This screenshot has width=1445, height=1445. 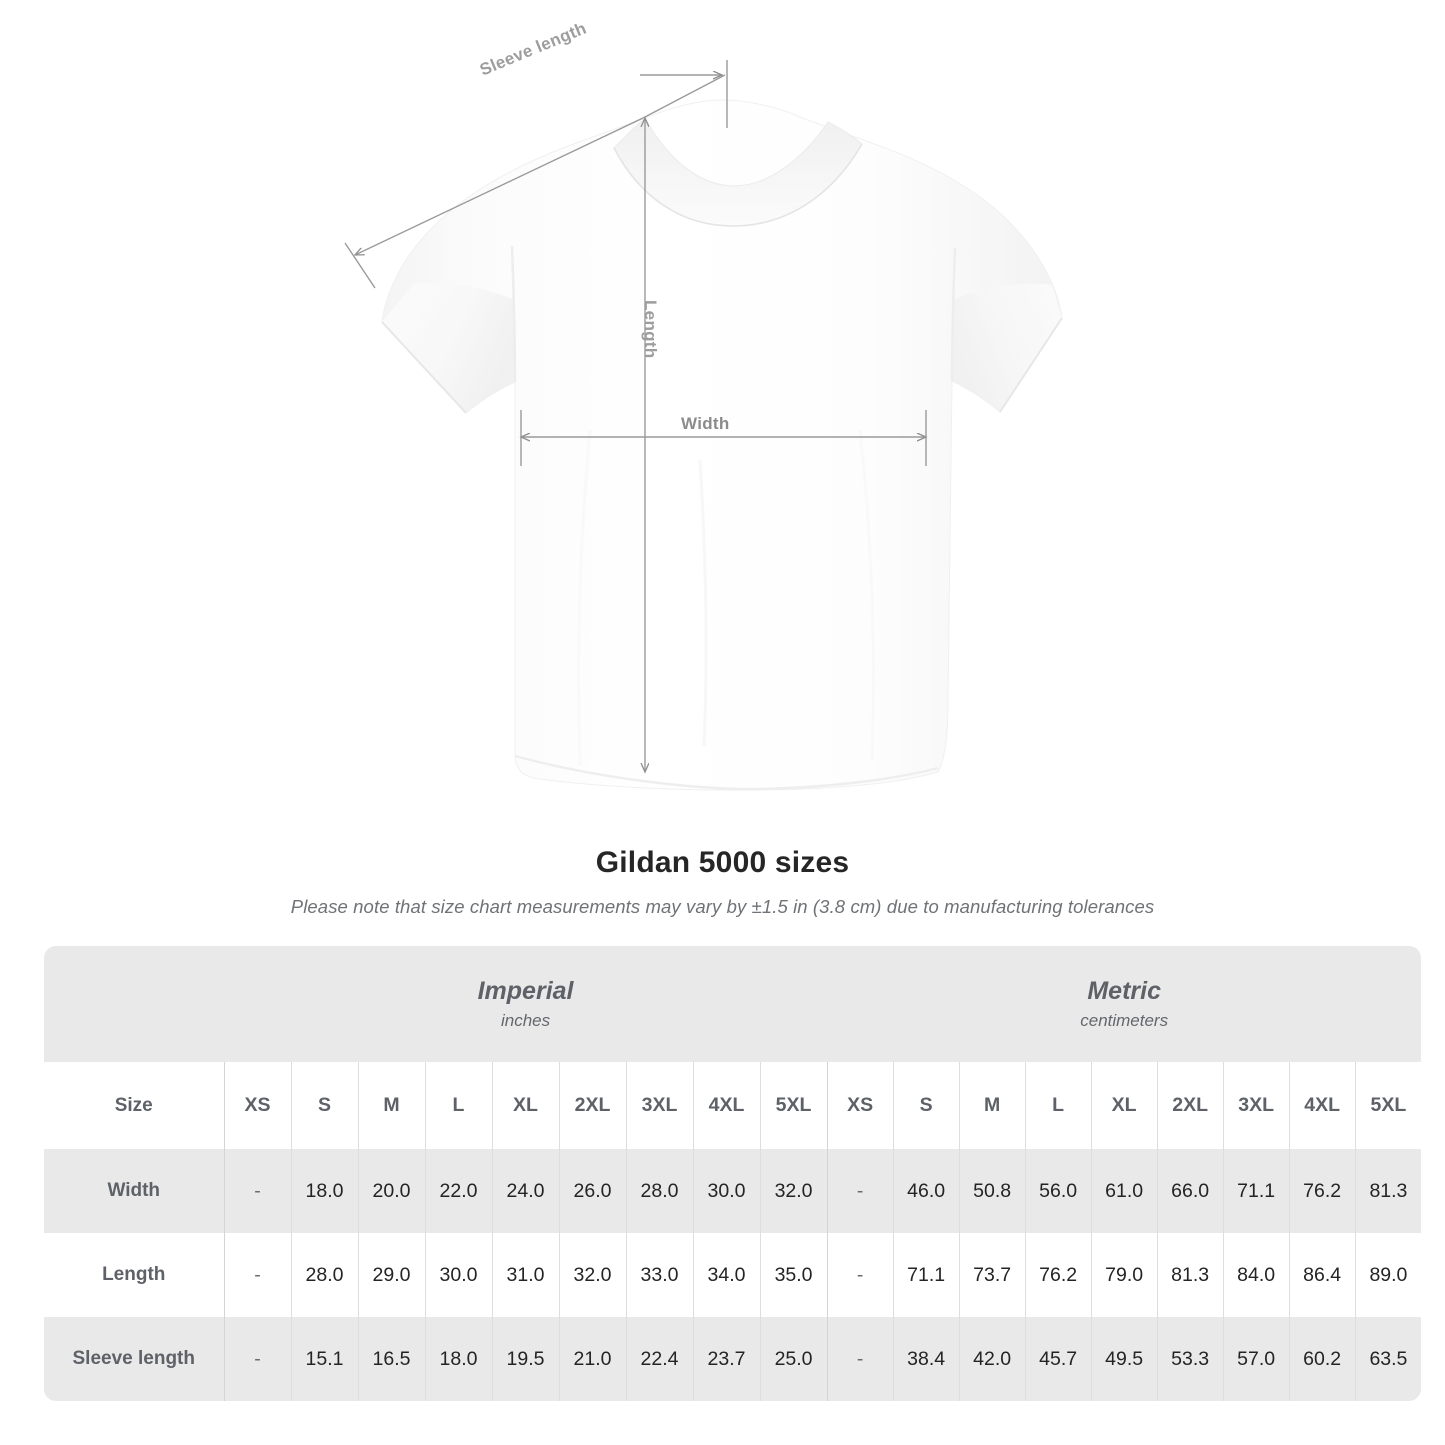 What do you see at coordinates (592, 1105) in the screenshot?
I see `size-header-imperial-2xl: 2XL` at bounding box center [592, 1105].